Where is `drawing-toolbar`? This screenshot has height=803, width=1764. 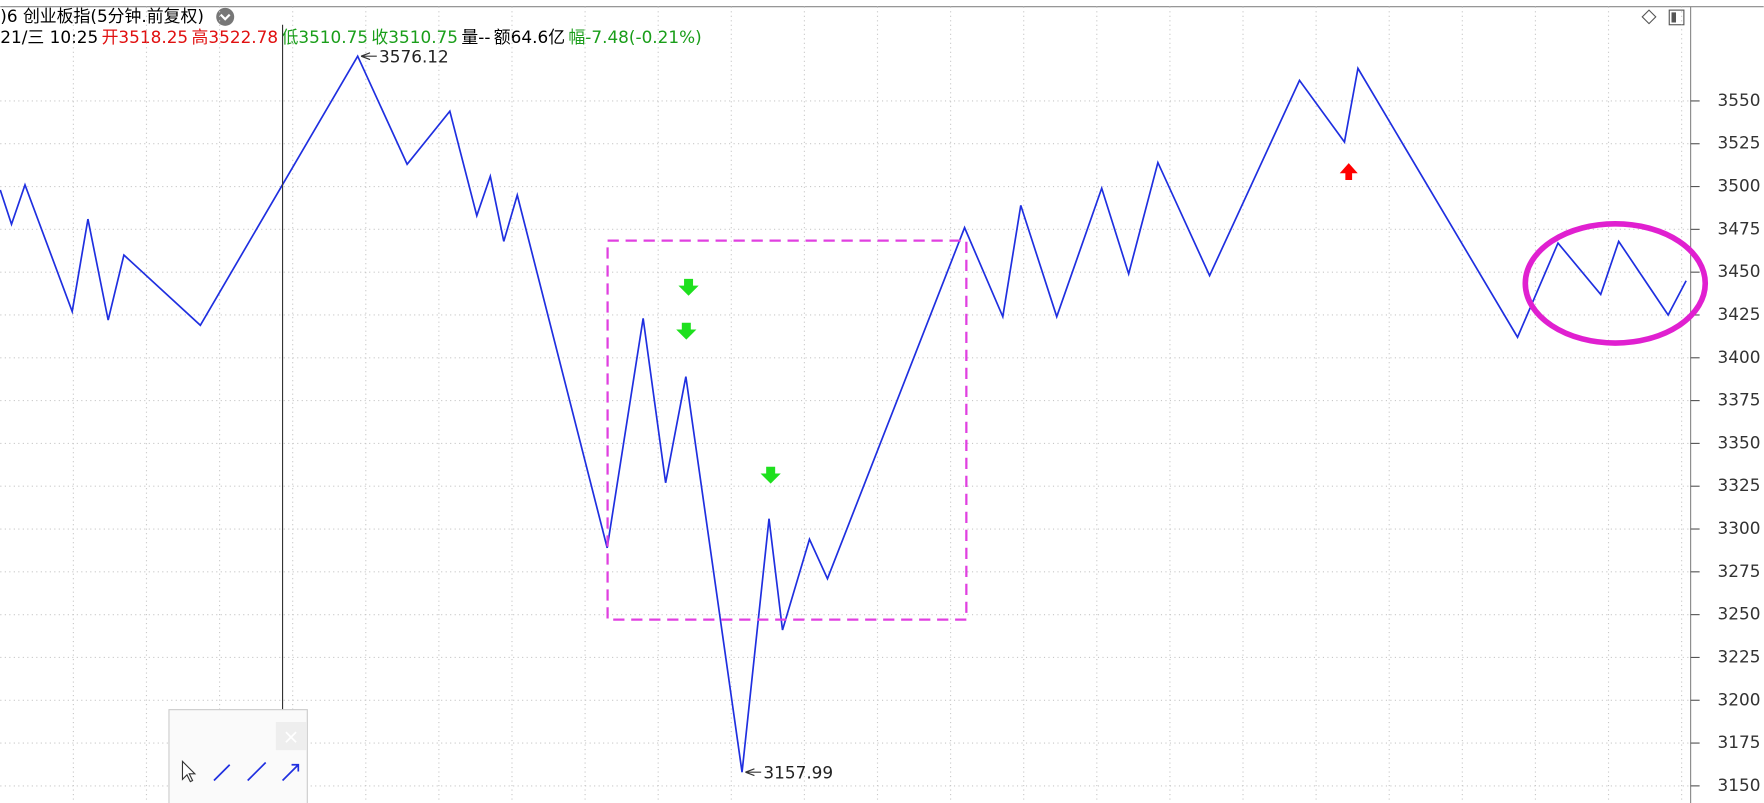
drawing-toolbar is located at coordinates (238, 756).